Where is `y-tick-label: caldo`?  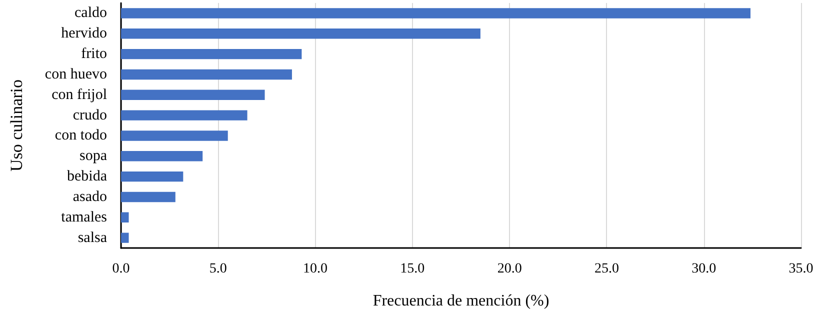
y-tick-label: caldo is located at coordinates (90, 13).